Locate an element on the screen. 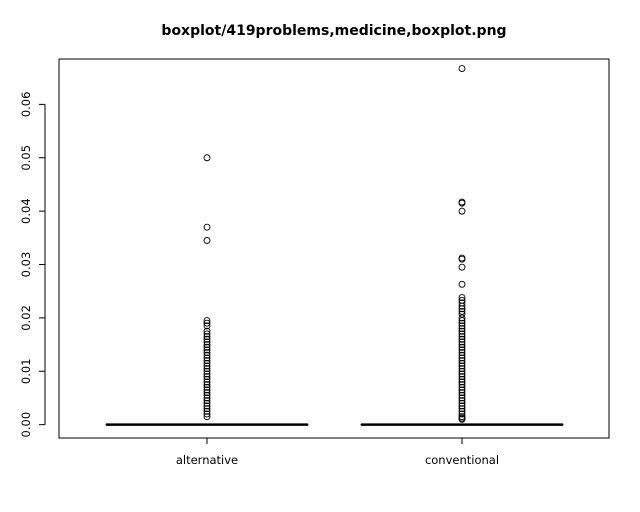 The width and height of the screenshot is (640, 512). y-tick-label: 0.03 is located at coordinates (26, 265).